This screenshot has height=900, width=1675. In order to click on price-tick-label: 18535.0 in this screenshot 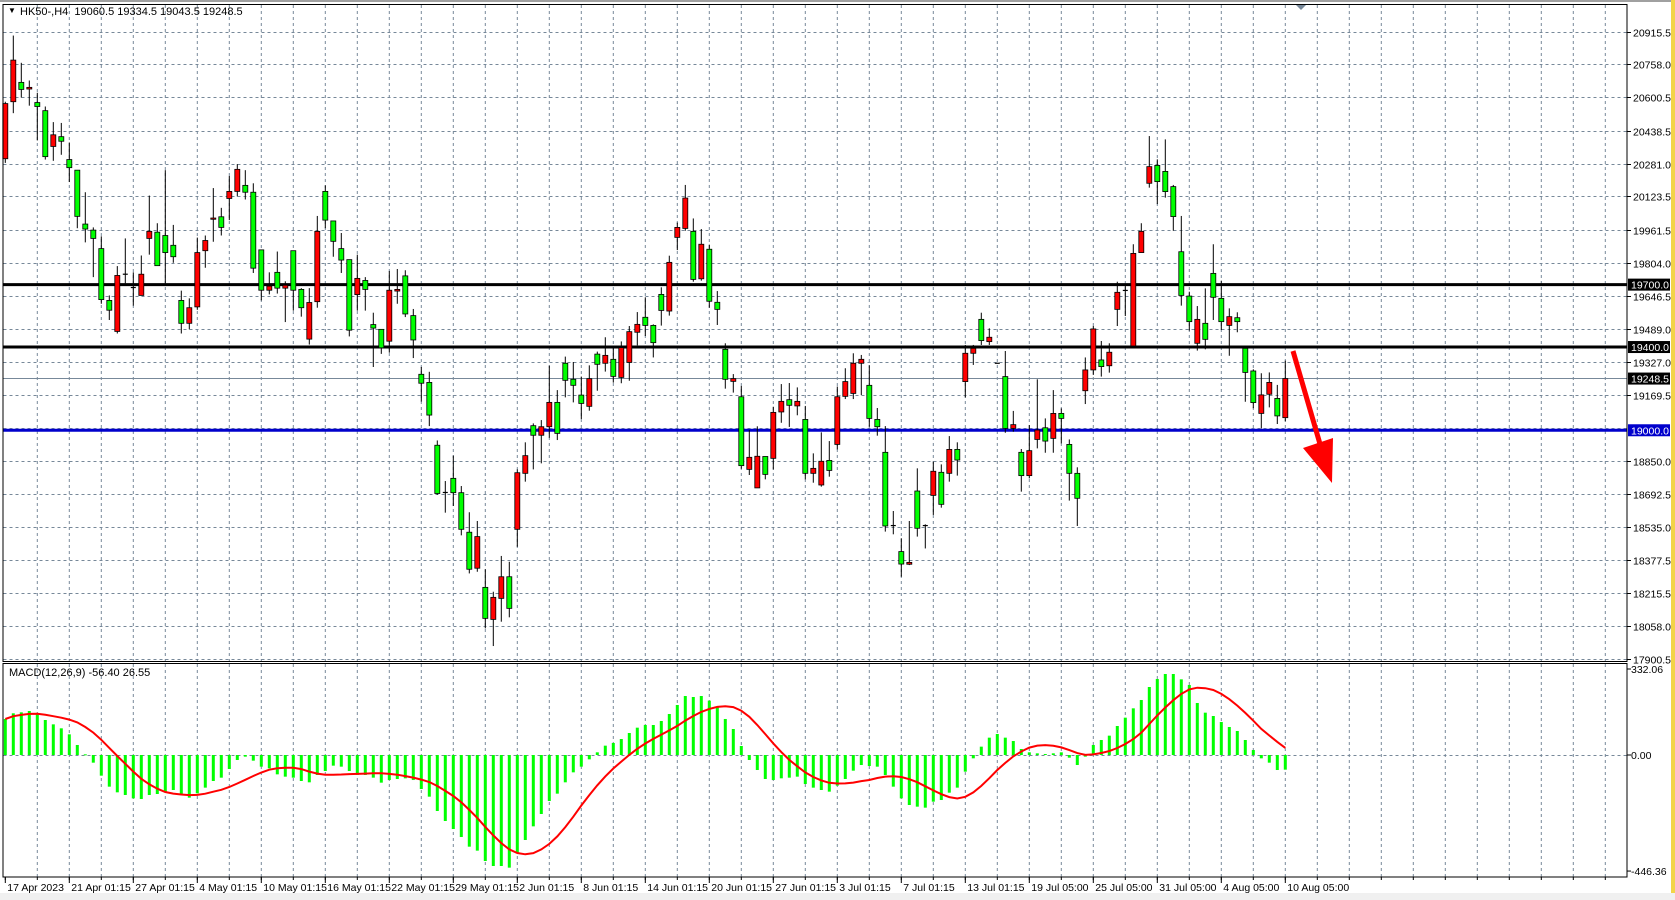, I will do `click(1652, 529)`.